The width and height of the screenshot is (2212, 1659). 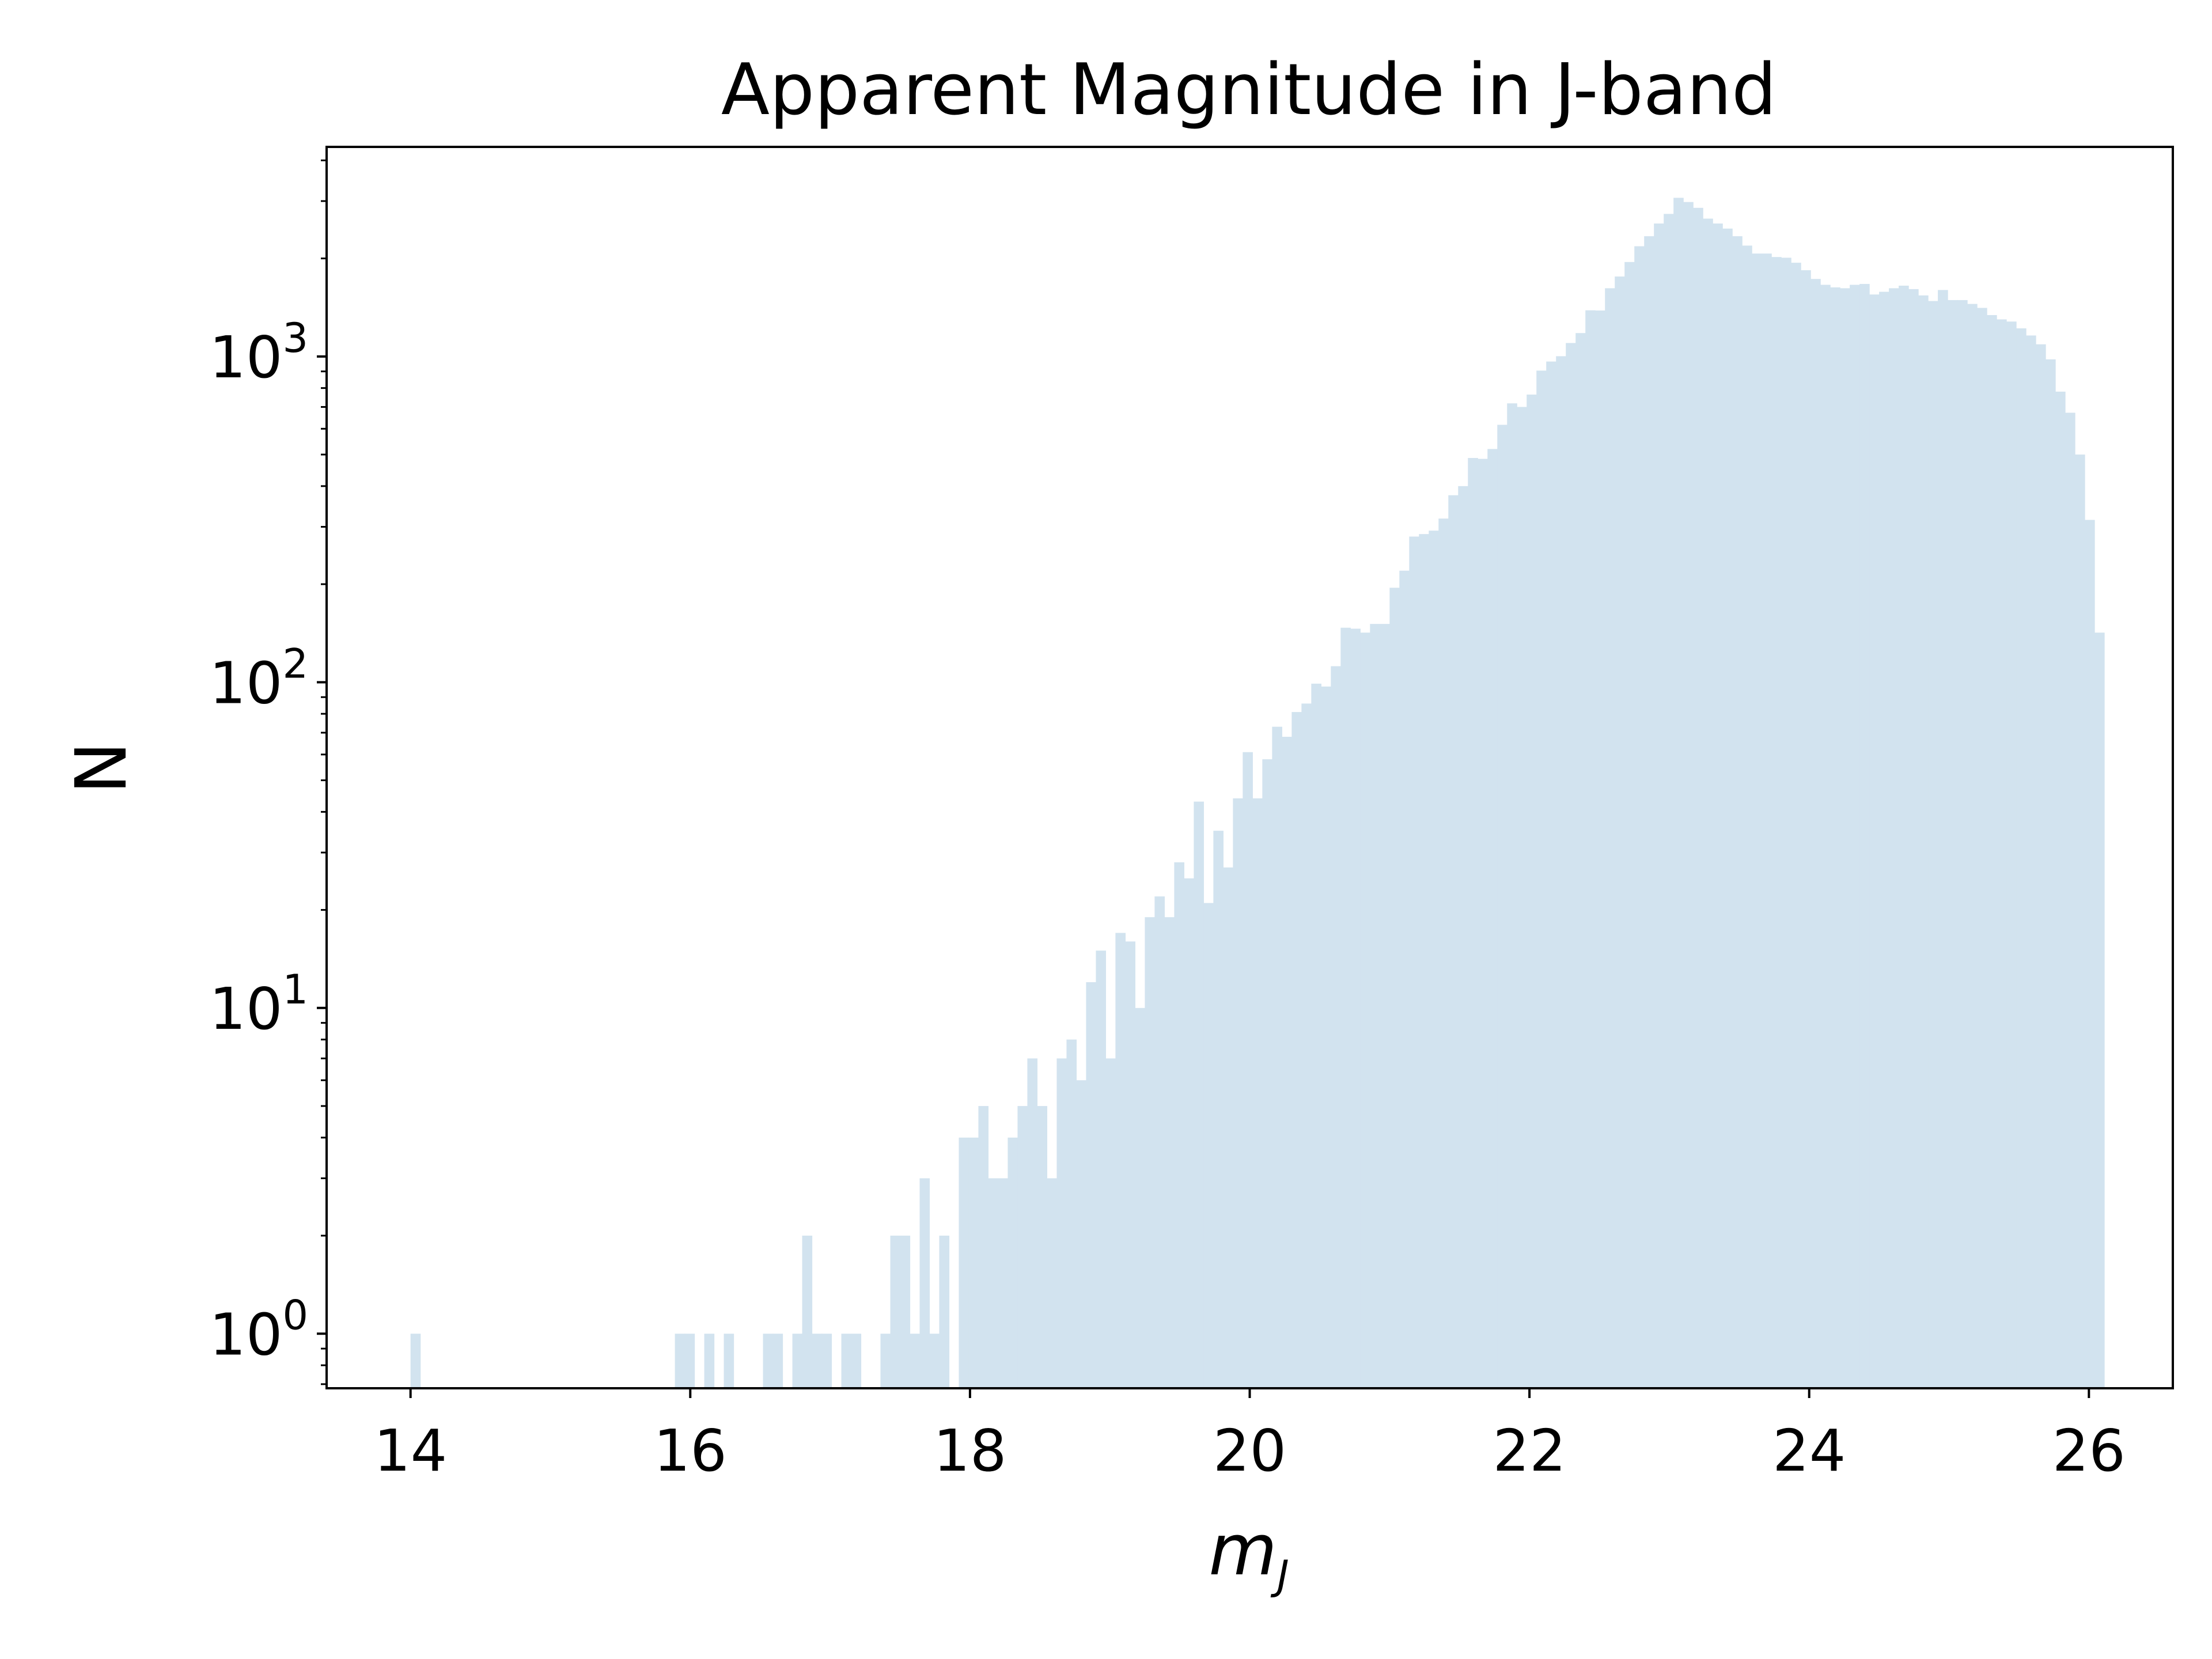 What do you see at coordinates (101, 767) in the screenshot?
I see `y-axis-label: N` at bounding box center [101, 767].